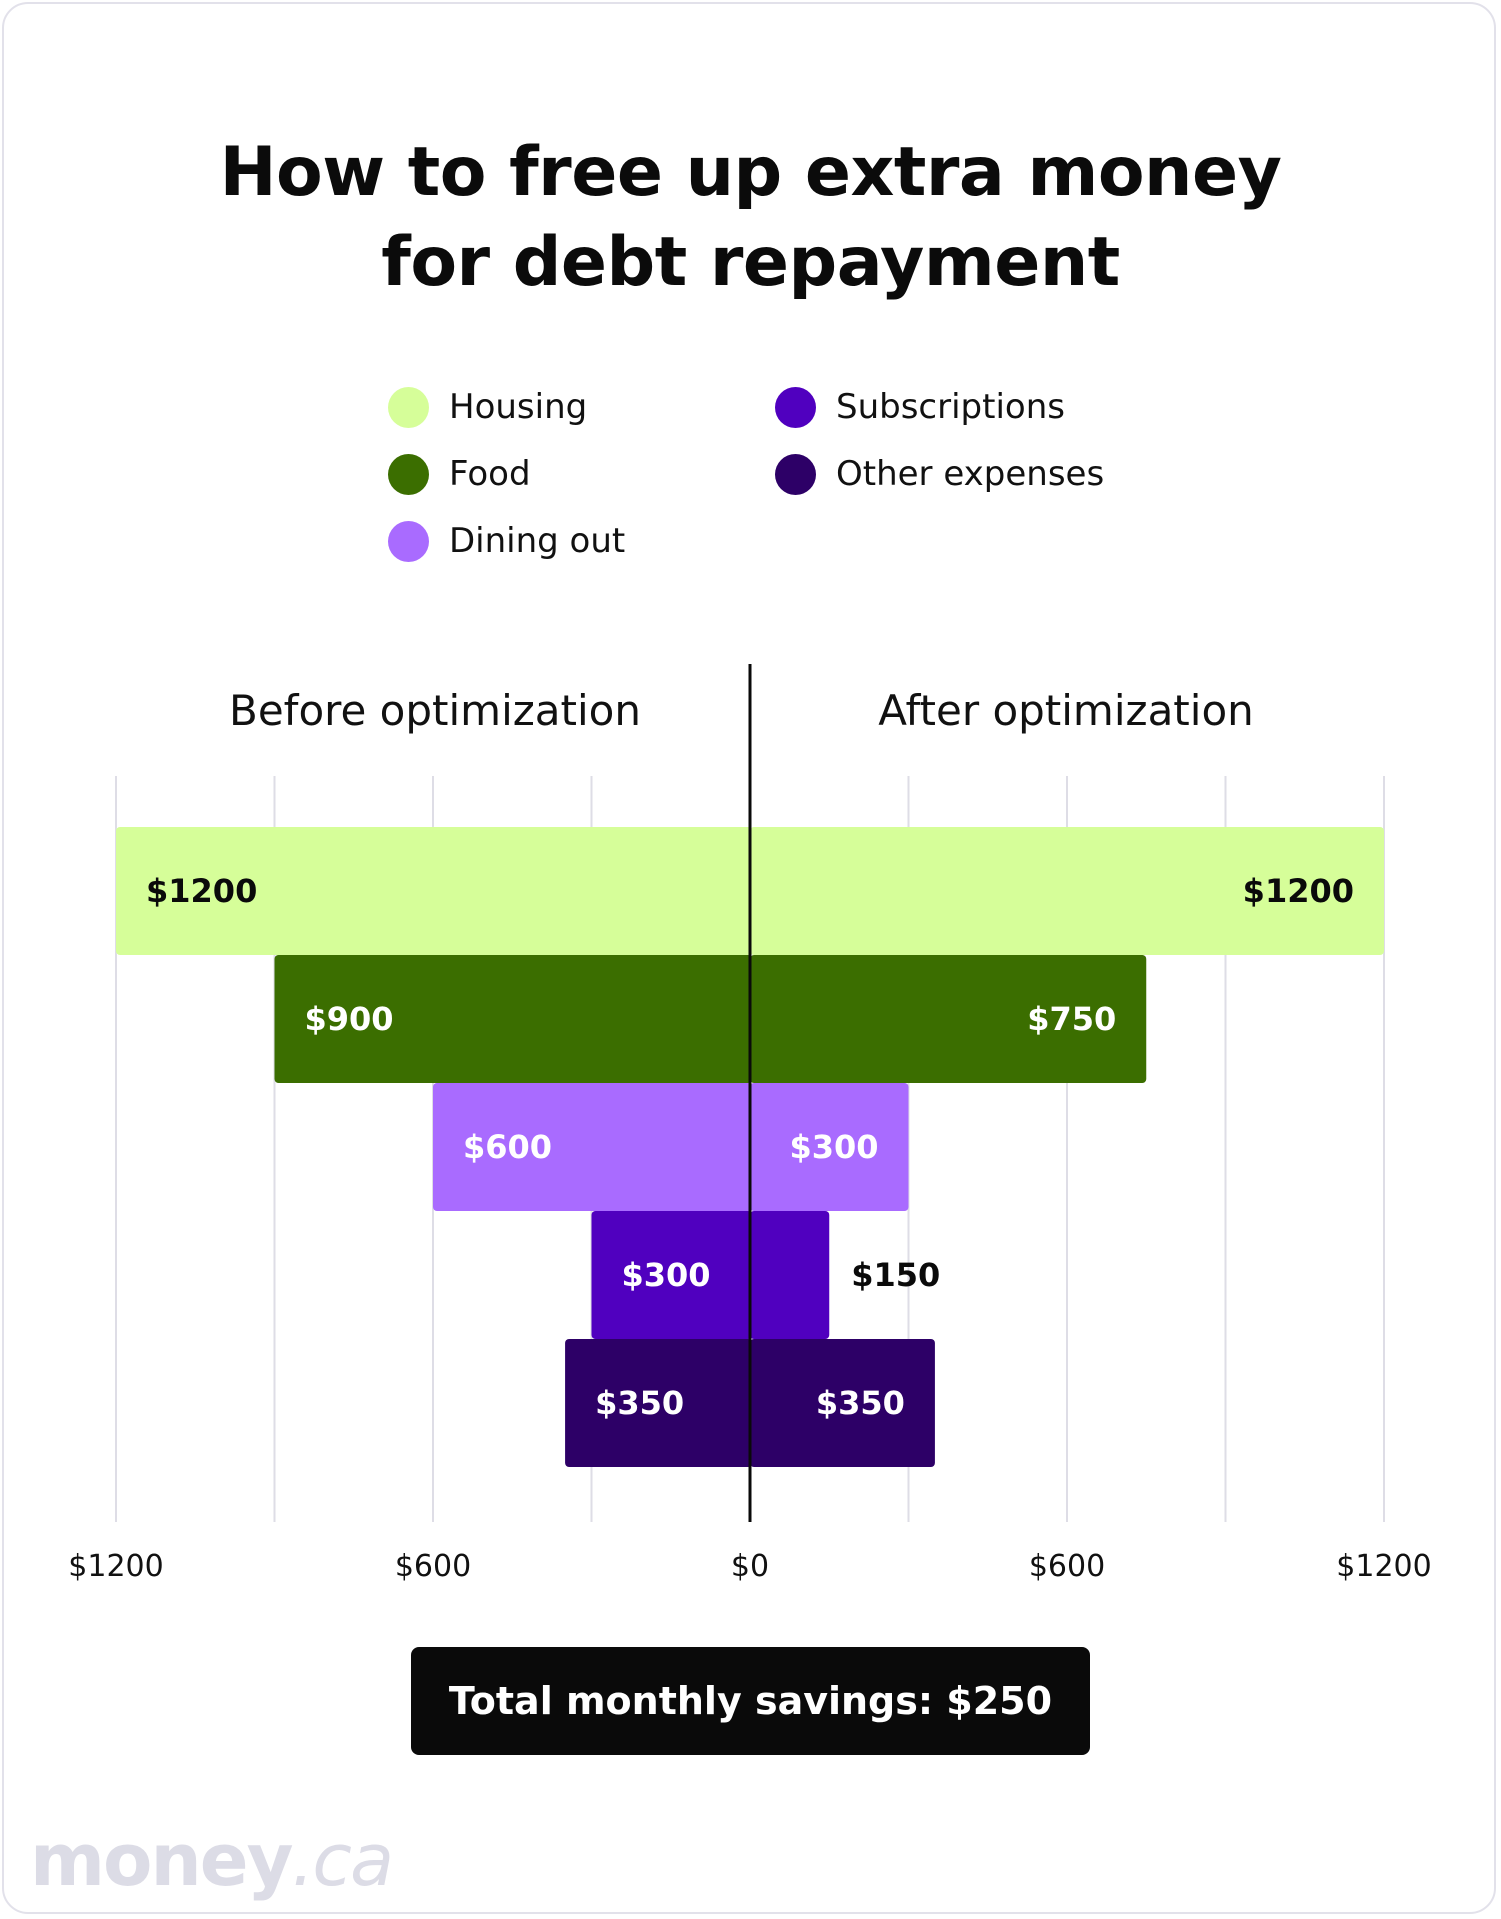 The height and width of the screenshot is (1919, 1501). I want to click on bar-label-after: $150, so click(895, 1275).